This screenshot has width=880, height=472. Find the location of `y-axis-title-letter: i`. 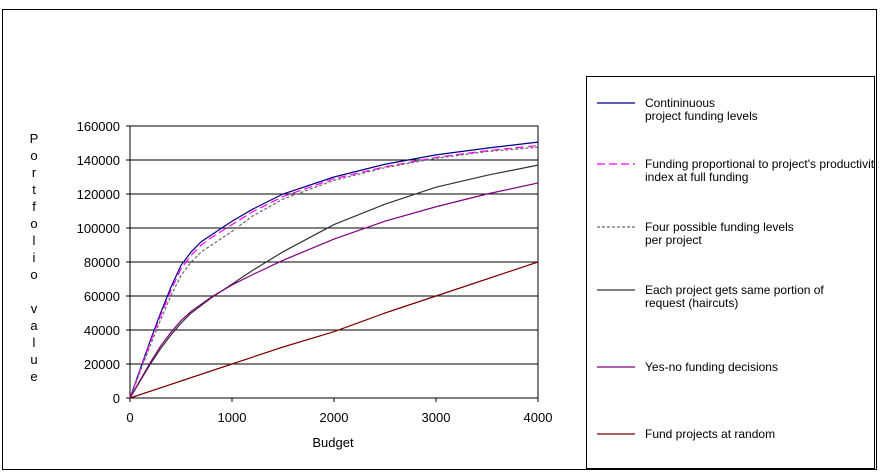

y-axis-title-letter: i is located at coordinates (34, 257).